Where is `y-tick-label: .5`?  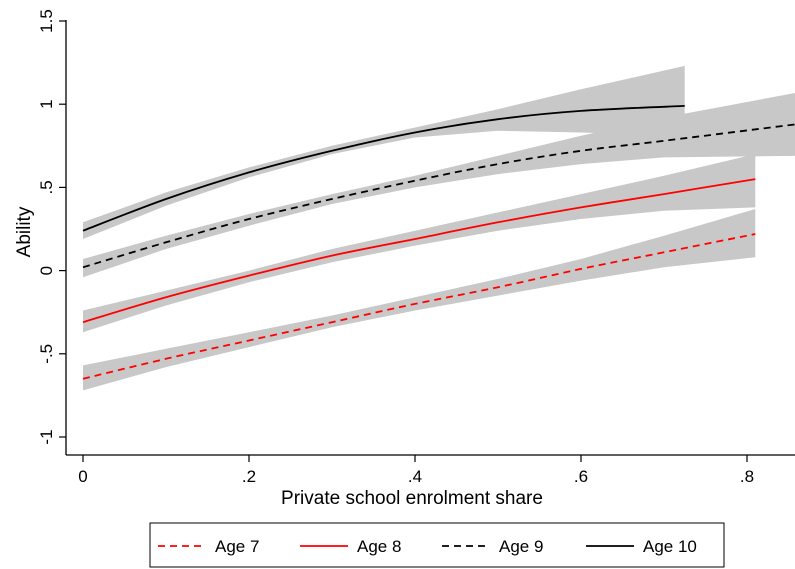 y-tick-label: .5 is located at coordinates (46, 187).